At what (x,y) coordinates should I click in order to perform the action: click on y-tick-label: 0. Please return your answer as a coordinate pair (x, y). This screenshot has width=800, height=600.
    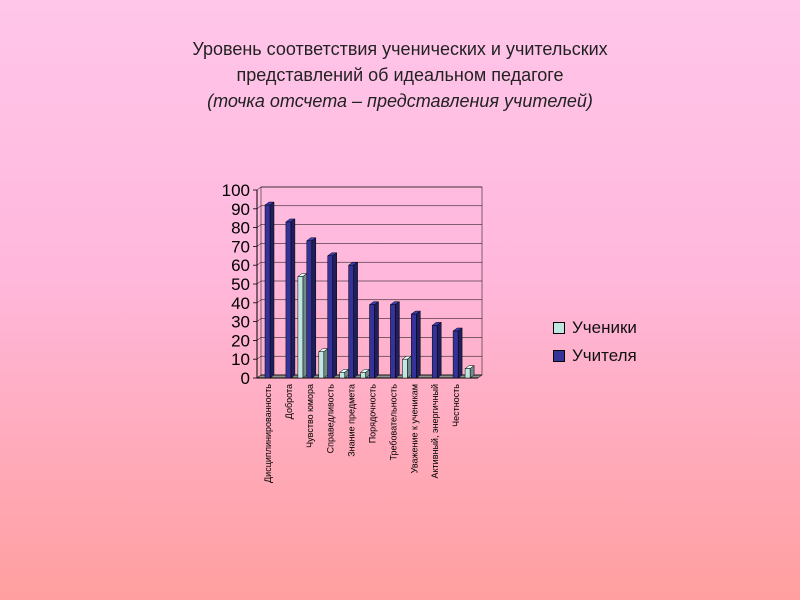
    Looking at the image, I should click on (245, 378).